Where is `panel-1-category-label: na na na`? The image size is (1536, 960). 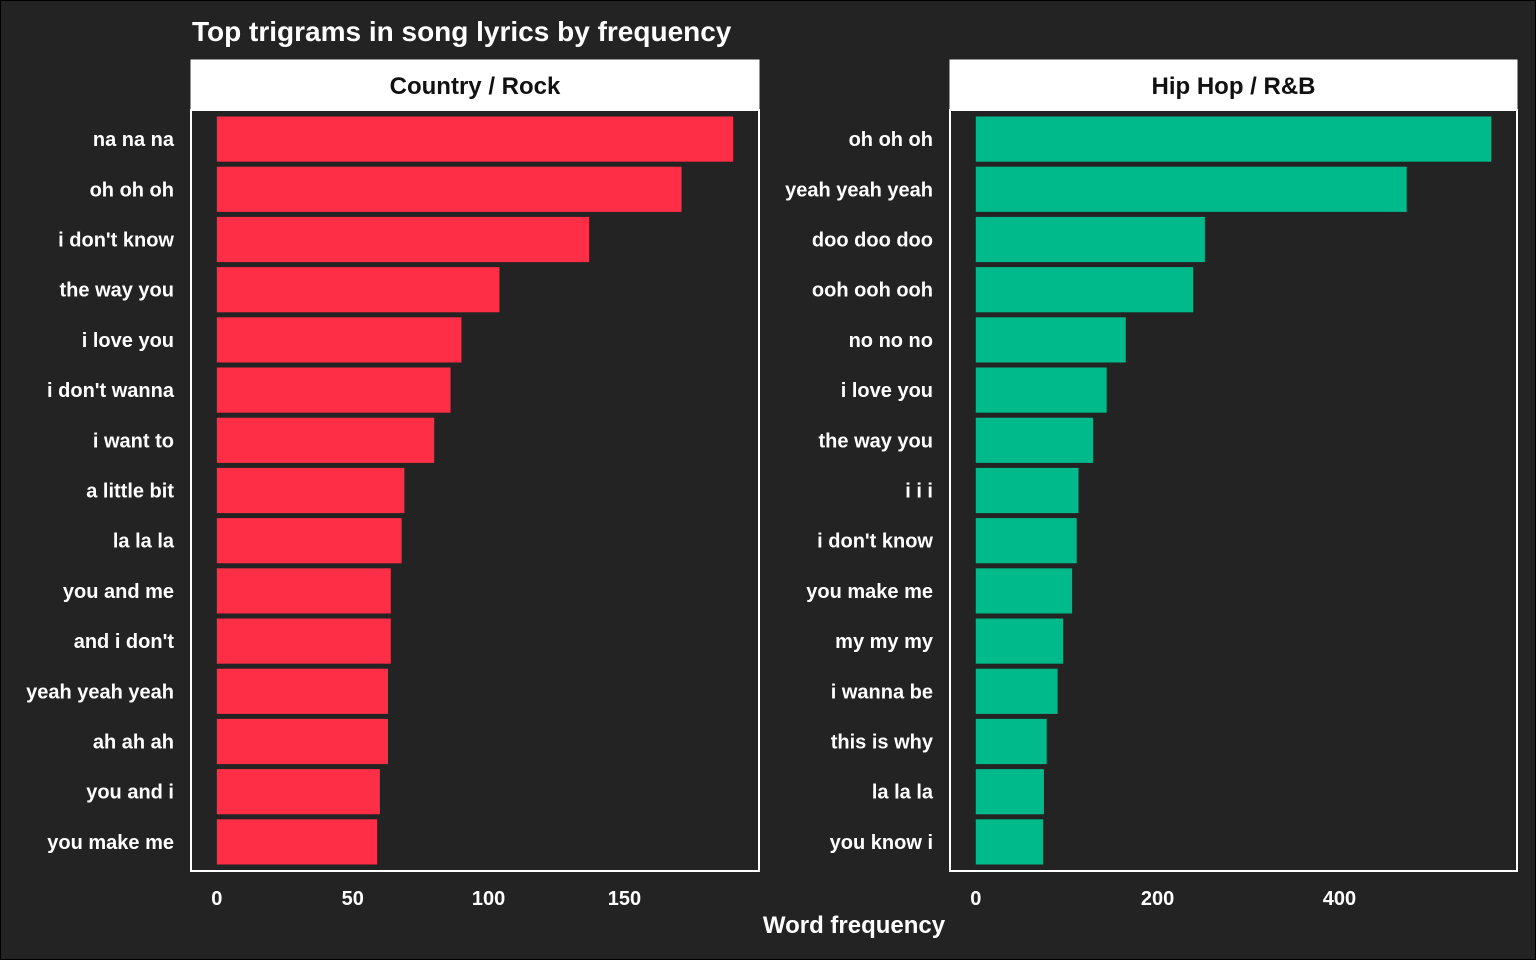 panel-1-category-label: na na na is located at coordinates (134, 140).